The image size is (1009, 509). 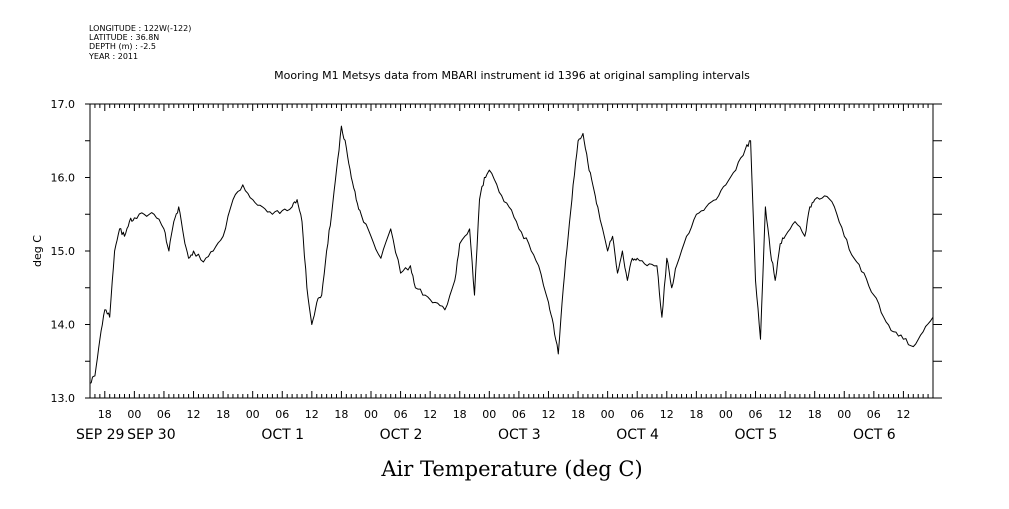 I want to click on x-date-label: OCT 5, so click(x=756, y=435).